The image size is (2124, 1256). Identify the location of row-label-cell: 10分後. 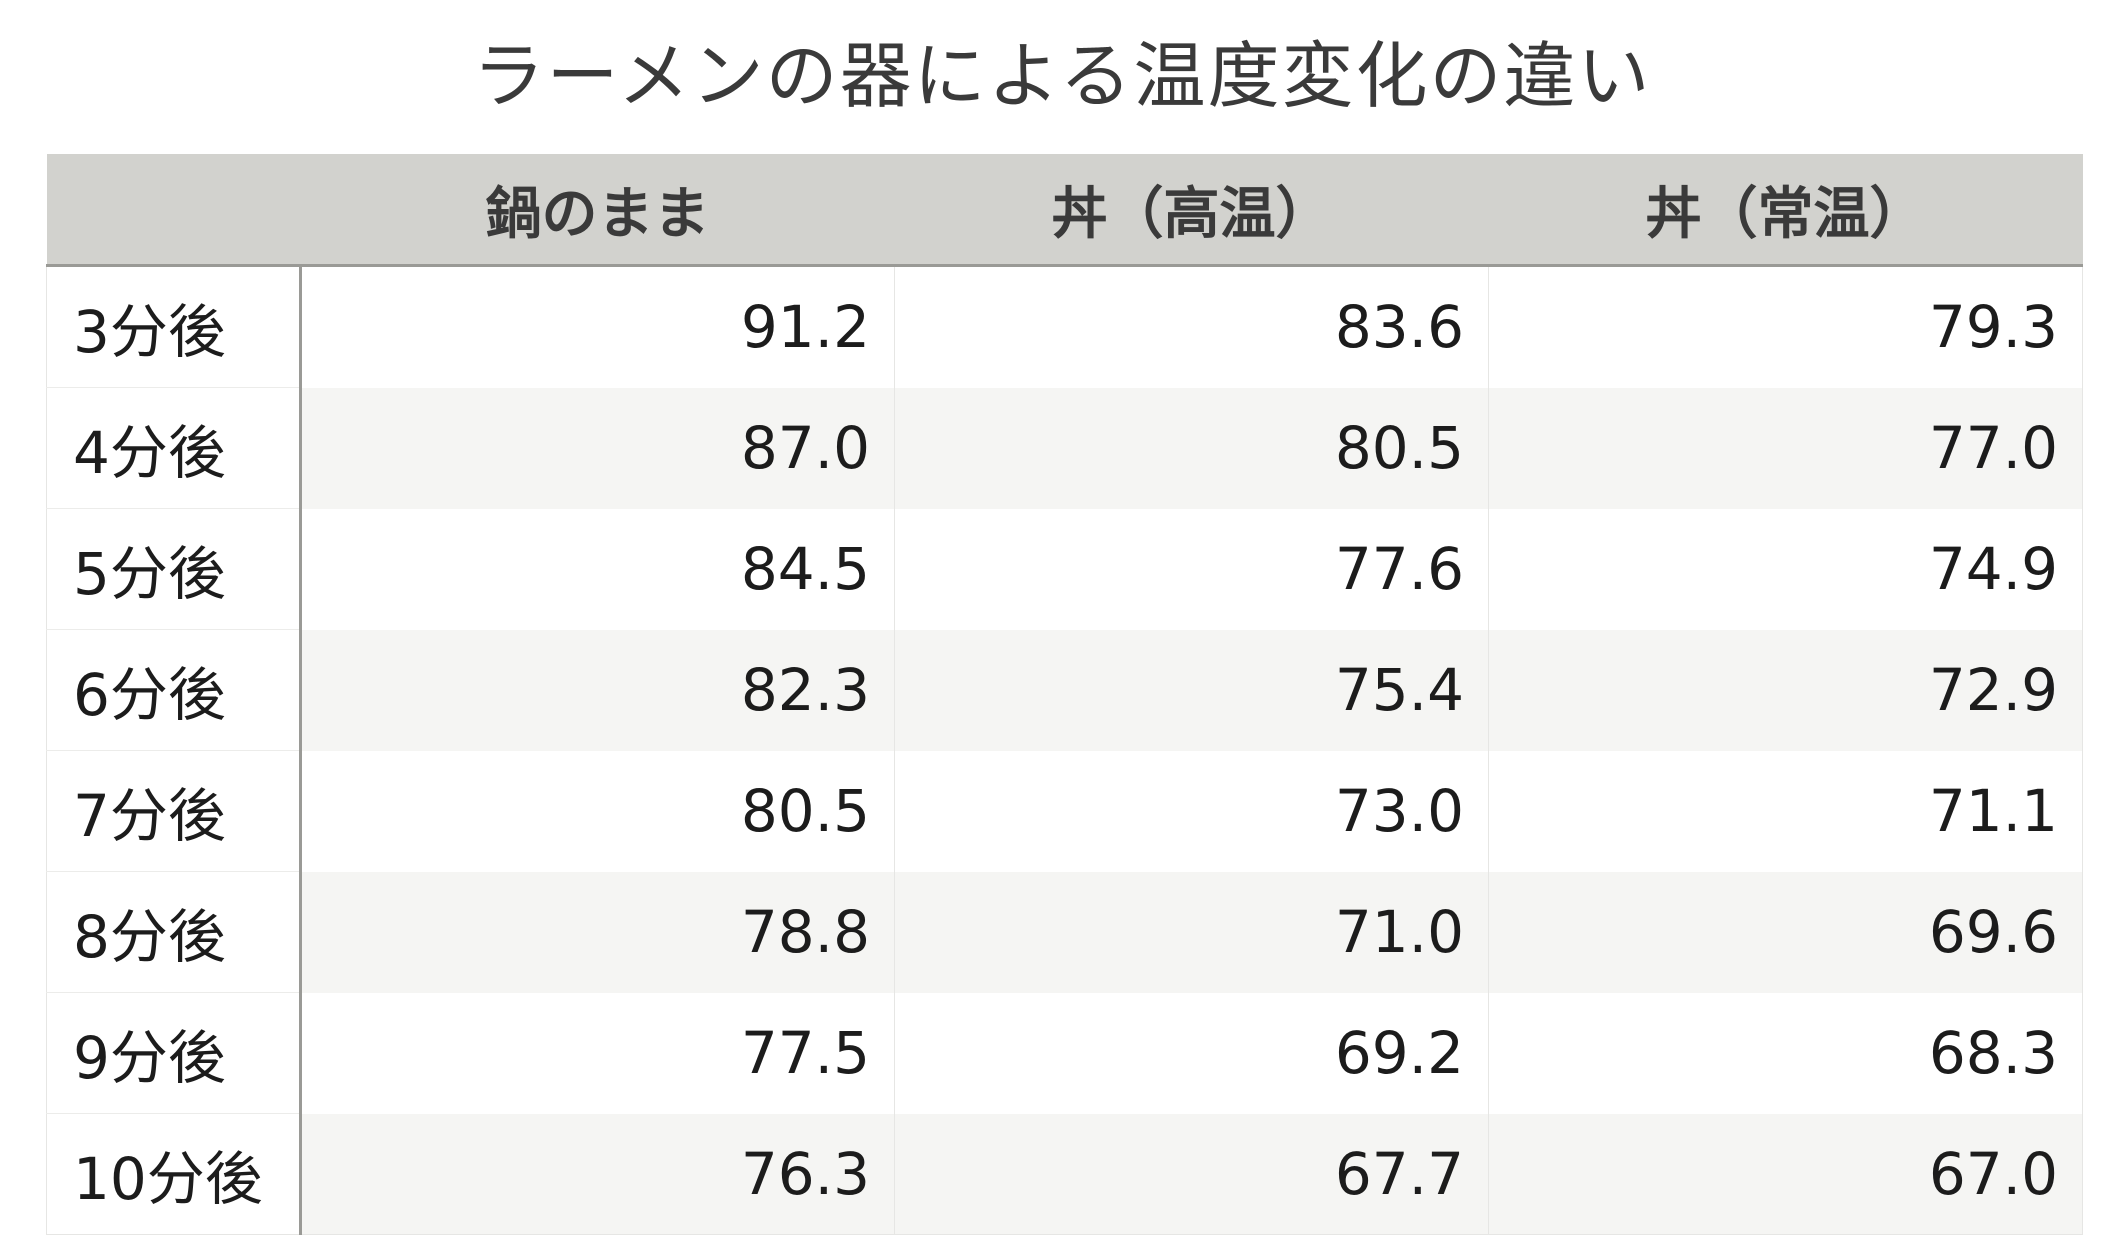
(174, 1174).